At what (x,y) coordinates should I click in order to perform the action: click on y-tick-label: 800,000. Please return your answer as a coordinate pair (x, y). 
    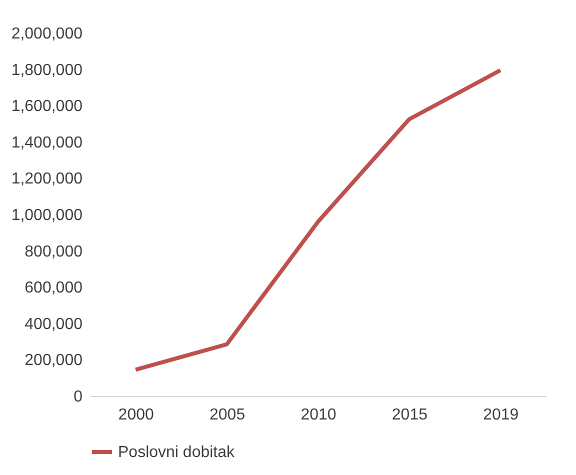
    Looking at the image, I should click on (53, 251).